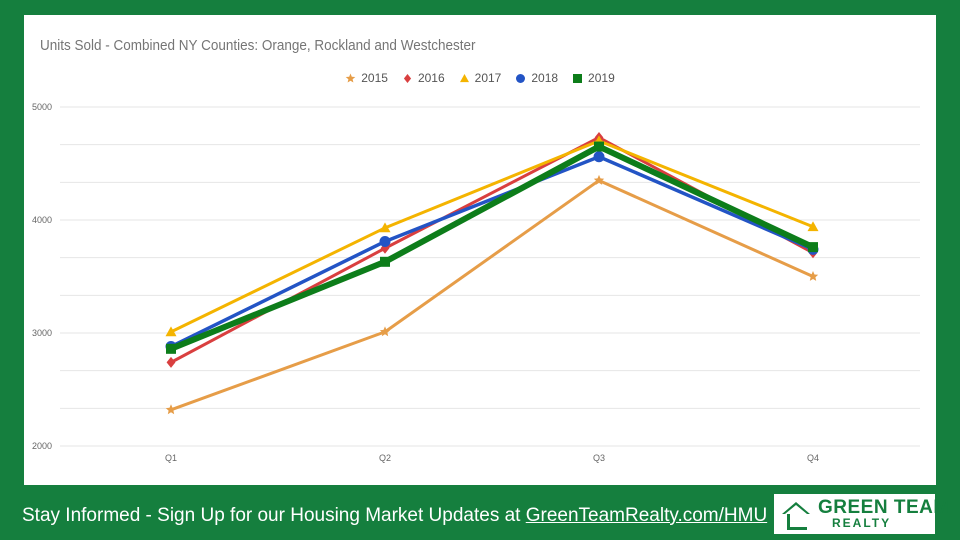 The height and width of the screenshot is (540, 960). What do you see at coordinates (42, 446) in the screenshot?
I see `y-tick-label: 2000` at bounding box center [42, 446].